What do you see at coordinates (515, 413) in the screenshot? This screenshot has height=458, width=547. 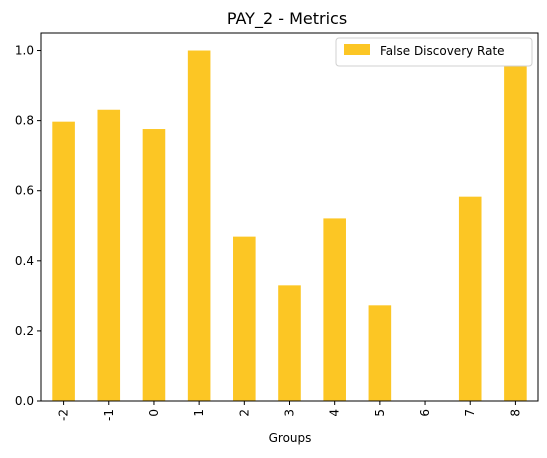 I see `x-tick-label: 8` at bounding box center [515, 413].